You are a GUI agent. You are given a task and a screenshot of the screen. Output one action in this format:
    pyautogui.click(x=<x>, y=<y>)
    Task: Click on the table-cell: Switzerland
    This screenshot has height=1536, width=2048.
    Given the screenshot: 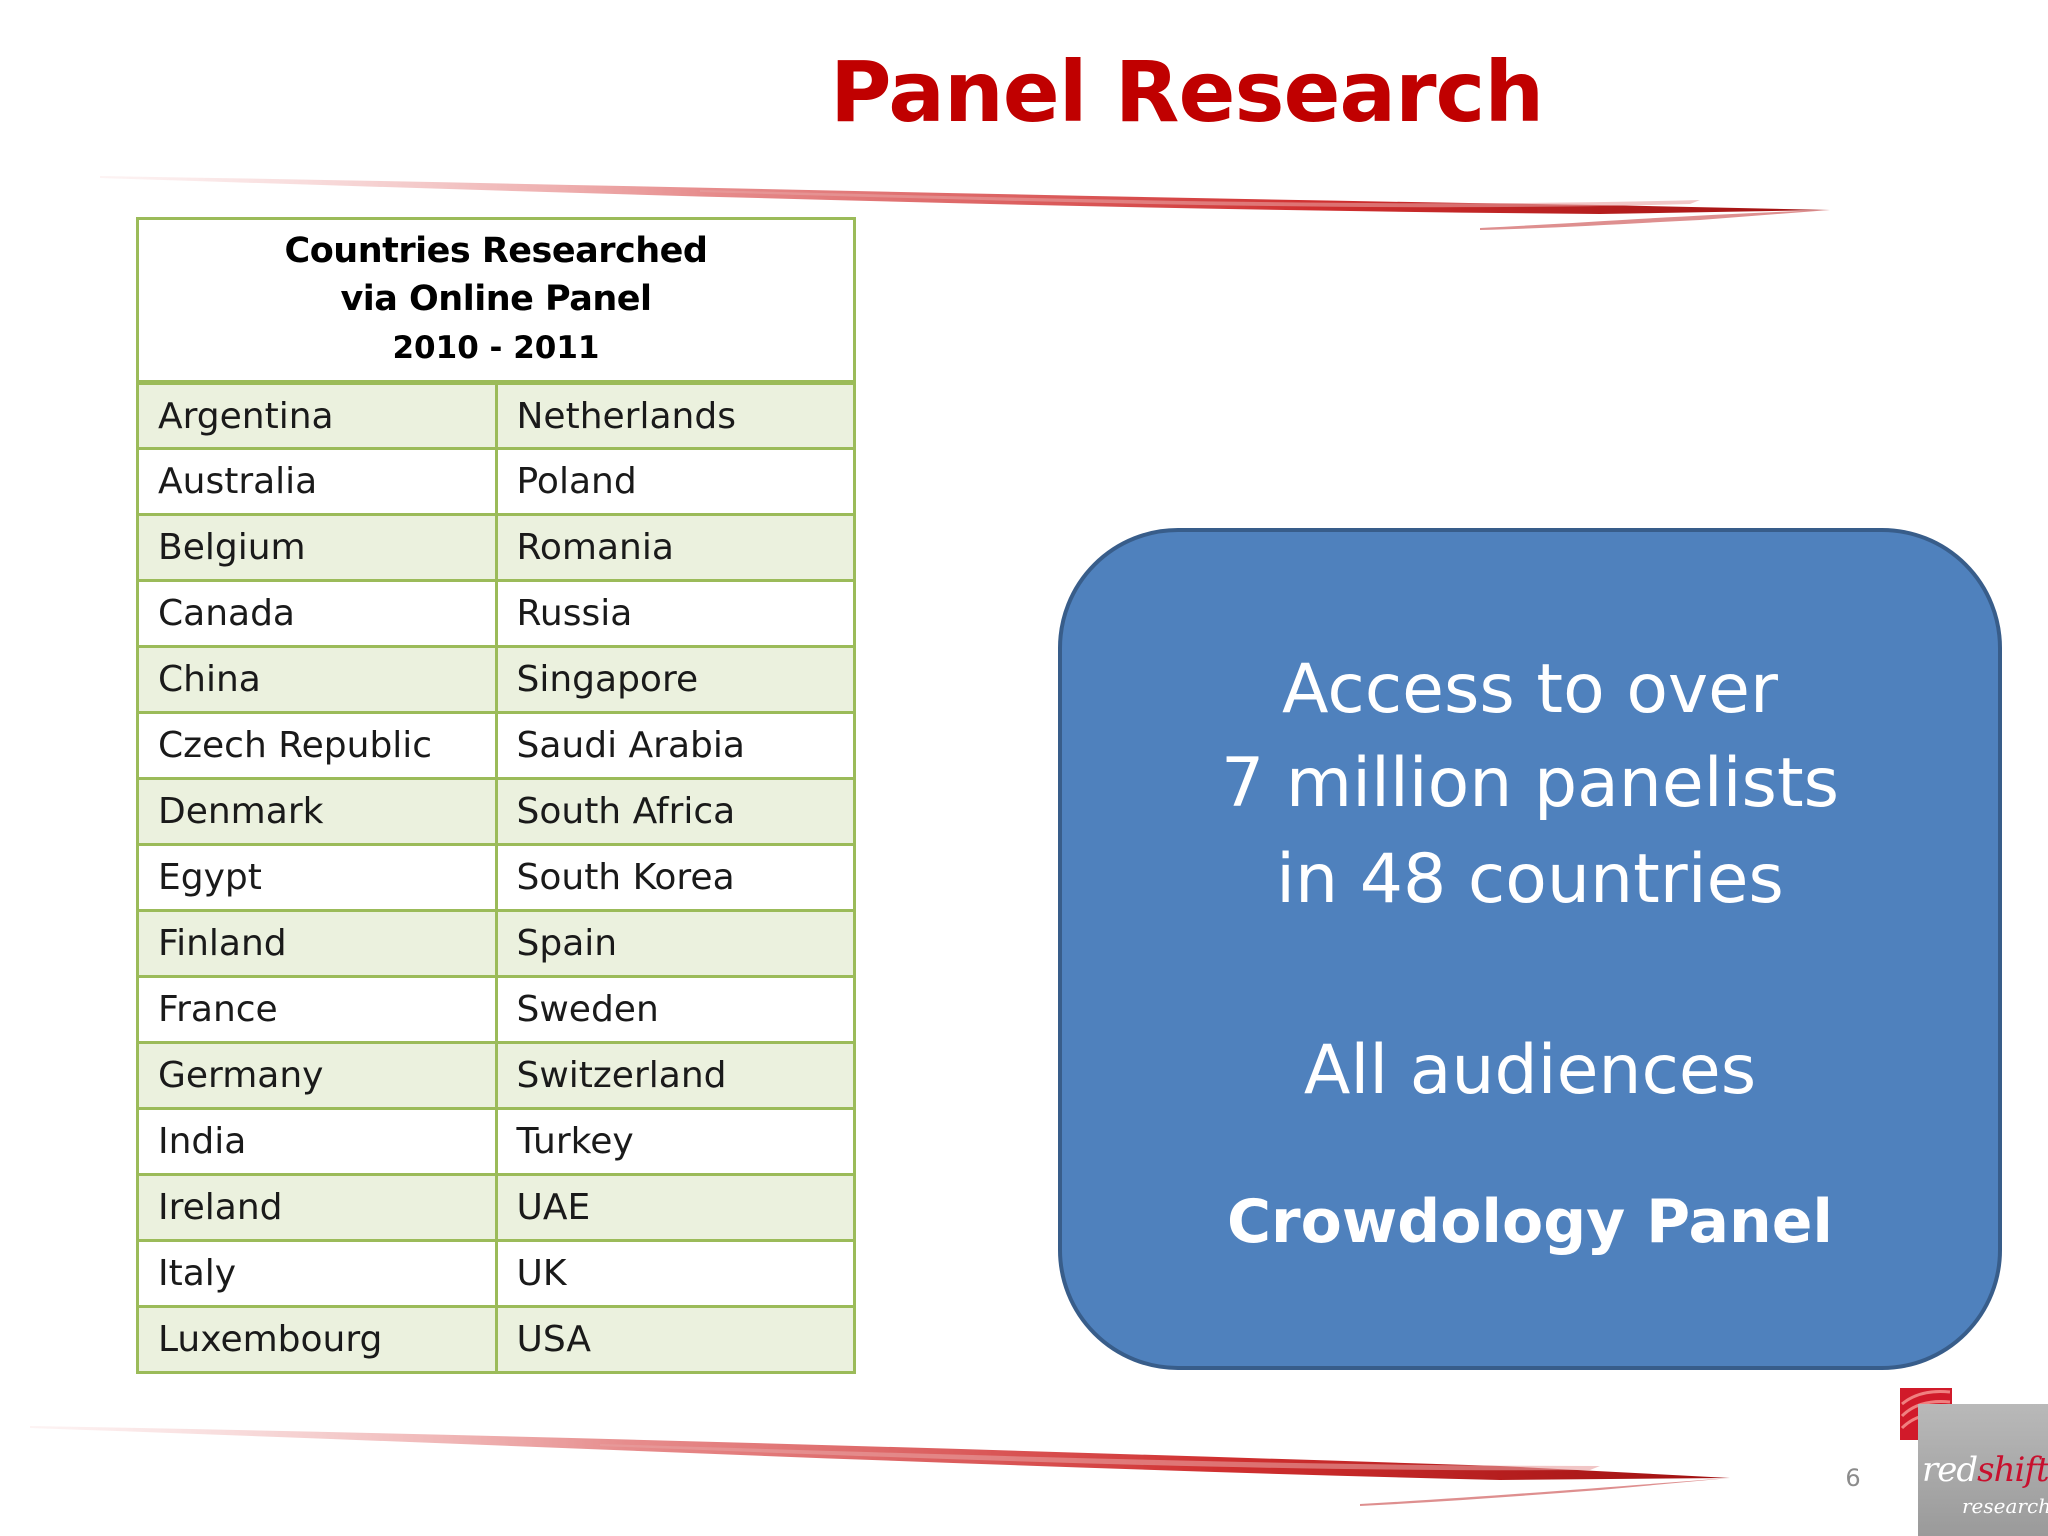 What is the action you would take?
    pyautogui.click(x=675, y=1075)
    